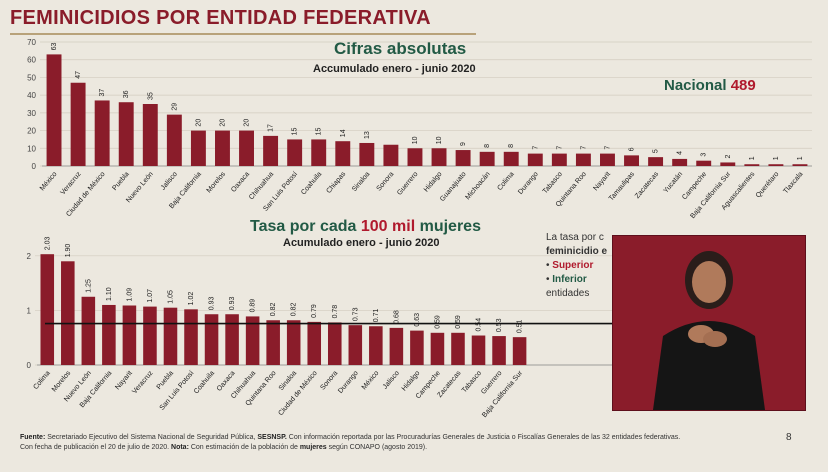 The height and width of the screenshot is (472, 828). What do you see at coordinates (109, 294) in the screenshot?
I see `bar-value-label: 1.10` at bounding box center [109, 294].